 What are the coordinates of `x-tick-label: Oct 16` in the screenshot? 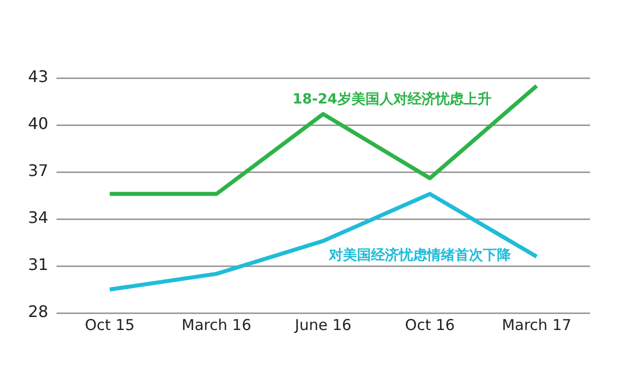 It's located at (430, 325).